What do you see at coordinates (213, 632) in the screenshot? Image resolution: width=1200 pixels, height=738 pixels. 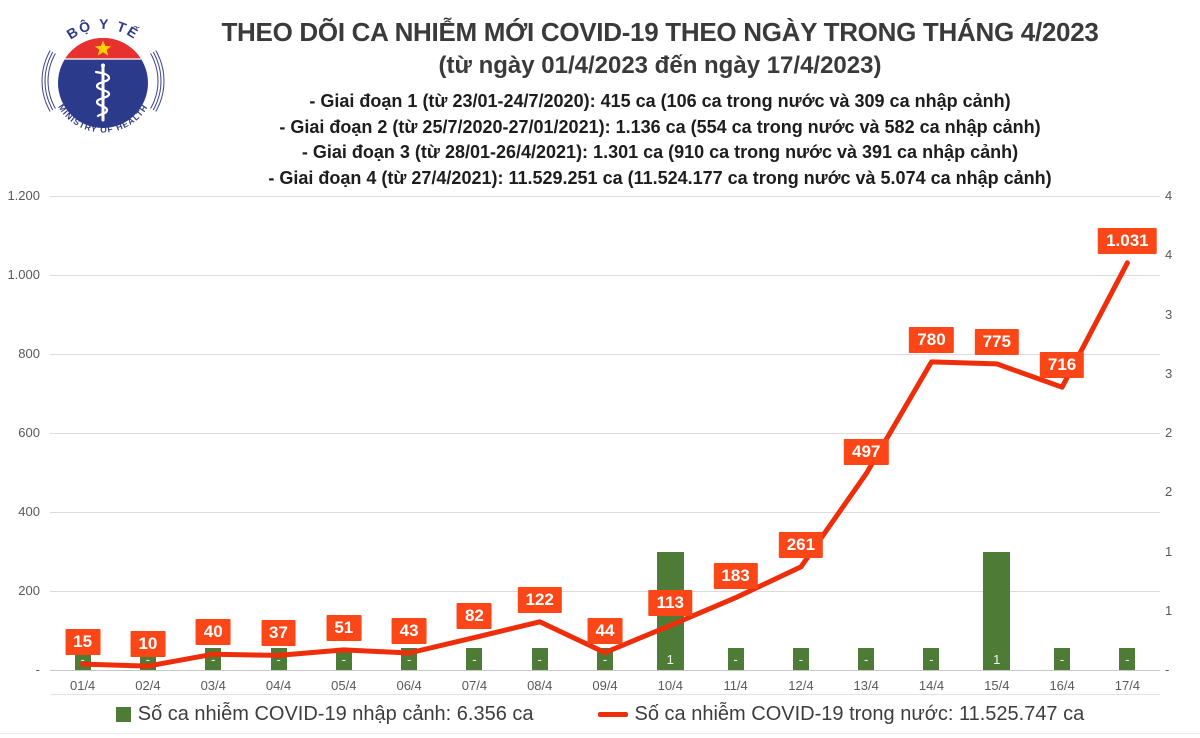 I see `line-value-label-03/4: 40` at bounding box center [213, 632].